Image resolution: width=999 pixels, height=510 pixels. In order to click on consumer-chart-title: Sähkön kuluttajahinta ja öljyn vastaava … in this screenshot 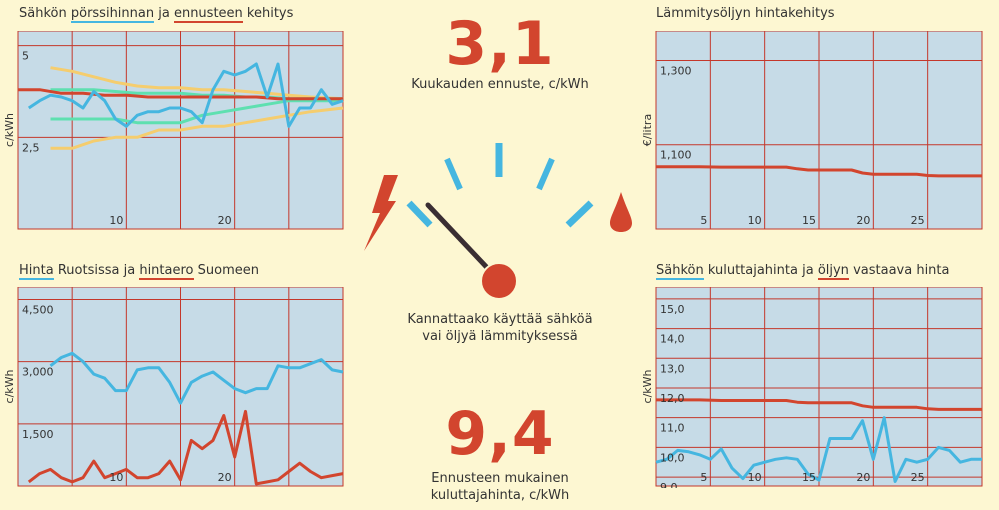, I will do `click(803, 271)`.